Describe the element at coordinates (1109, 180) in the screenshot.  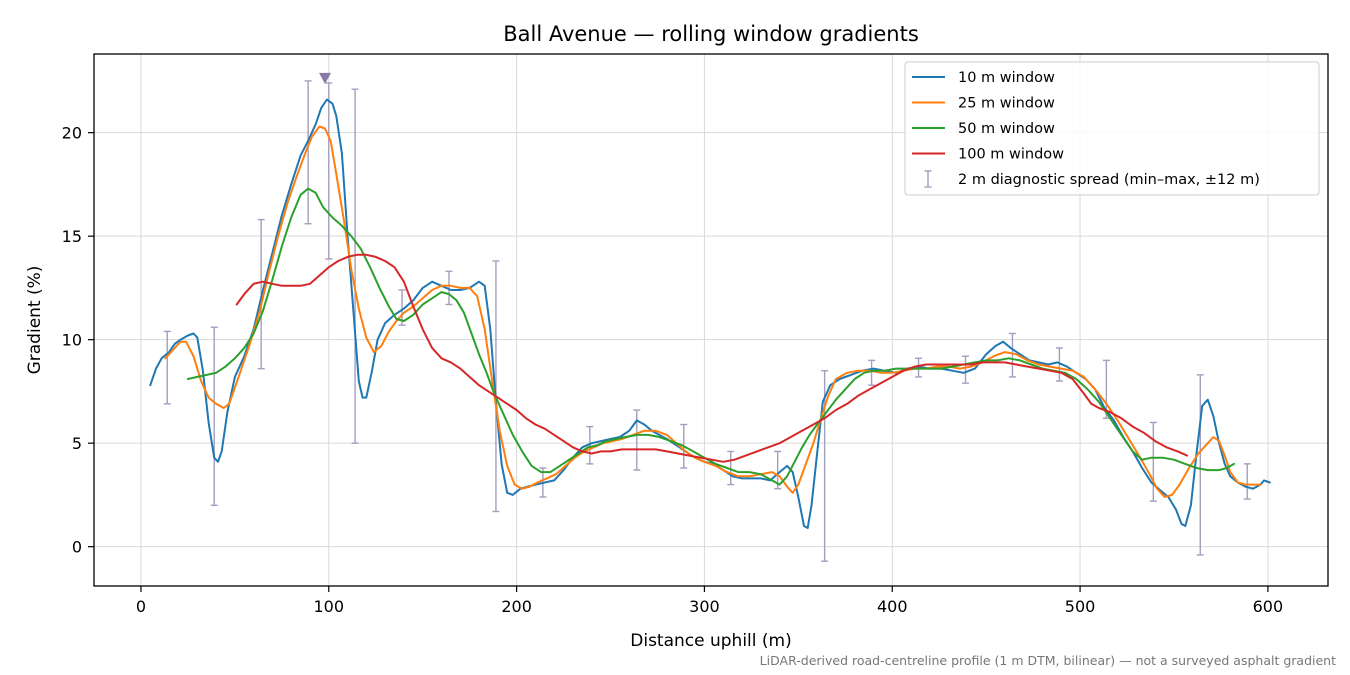
I see `legend-label: 2 m diagnostic spread (min–max, ±12 m)` at that location.